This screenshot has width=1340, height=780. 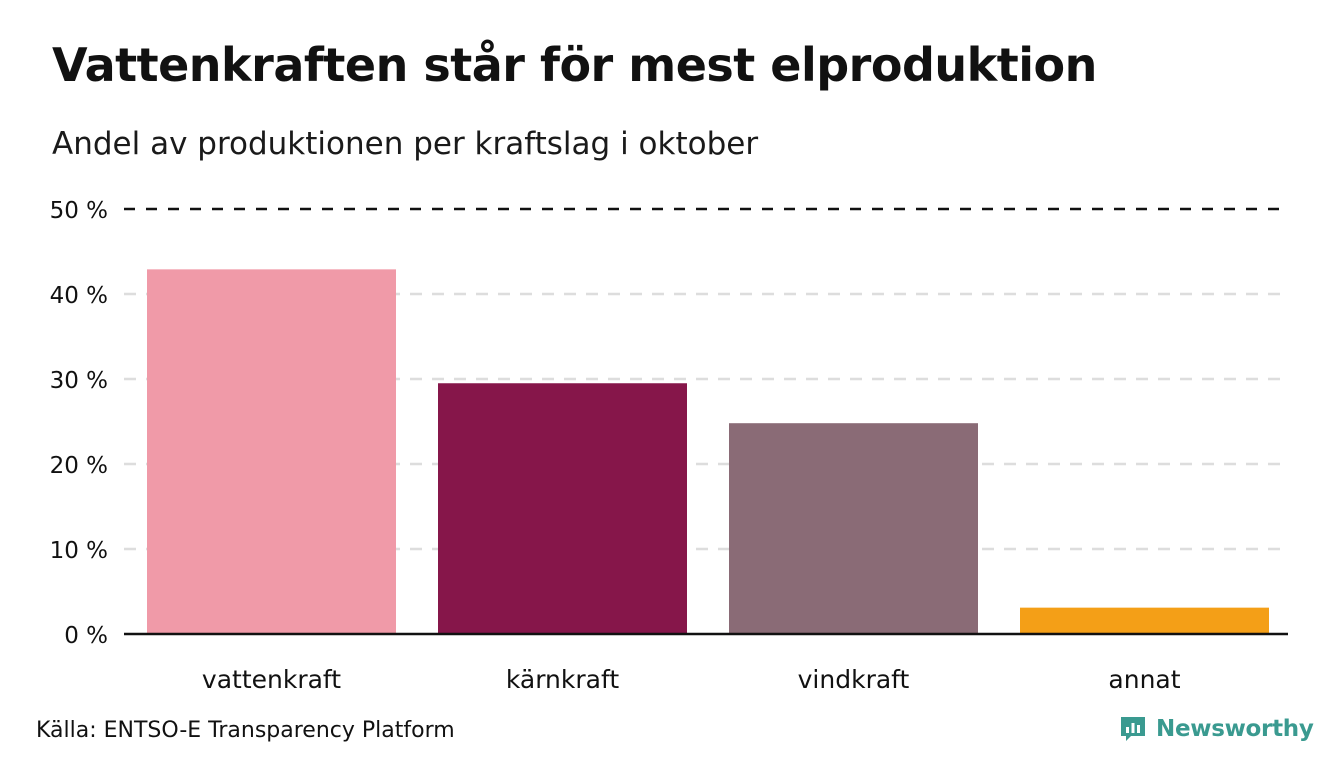 I want to click on y-tick-label: 50 %, so click(x=79, y=211).